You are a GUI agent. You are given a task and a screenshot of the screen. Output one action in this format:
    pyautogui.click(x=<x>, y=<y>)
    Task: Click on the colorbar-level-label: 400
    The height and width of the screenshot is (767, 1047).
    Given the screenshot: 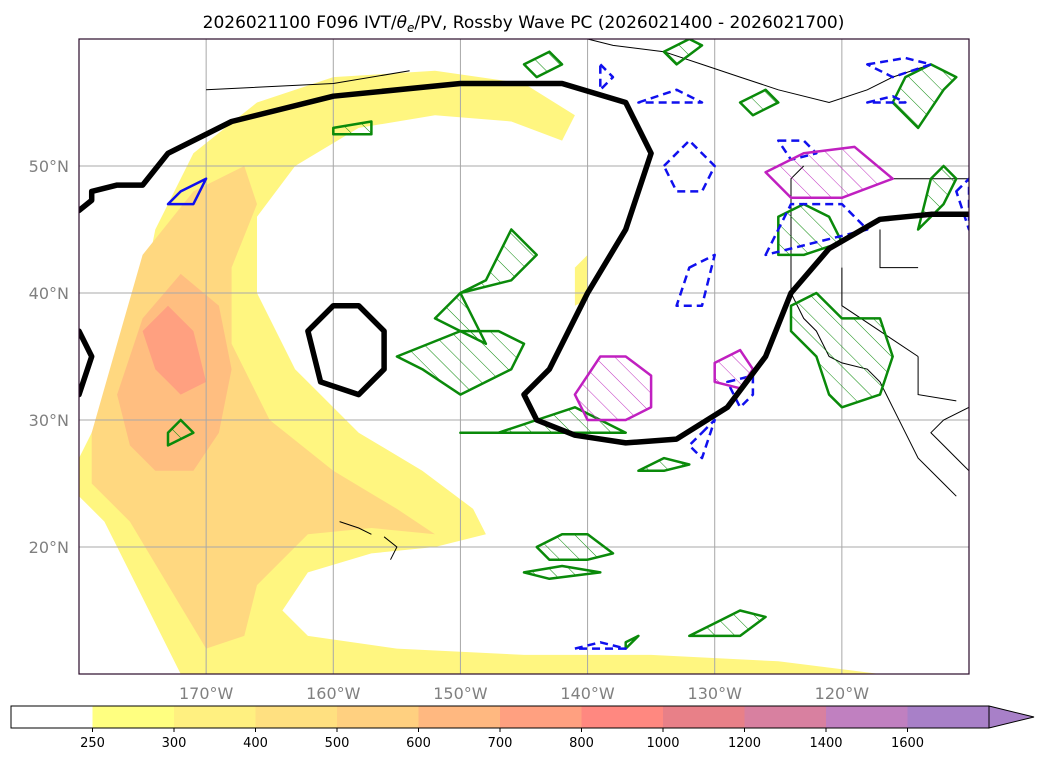 What is the action you would take?
    pyautogui.click(x=255, y=743)
    